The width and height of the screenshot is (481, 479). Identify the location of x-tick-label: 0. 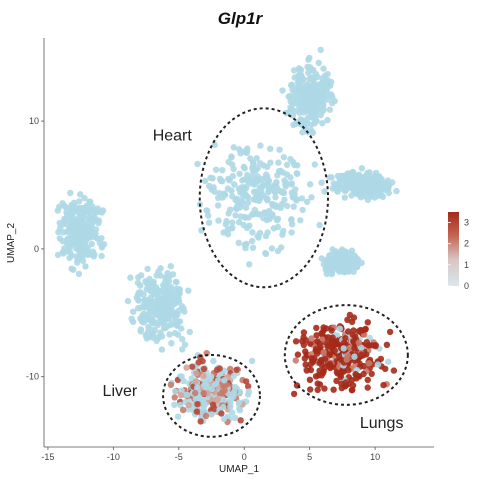
(244, 457).